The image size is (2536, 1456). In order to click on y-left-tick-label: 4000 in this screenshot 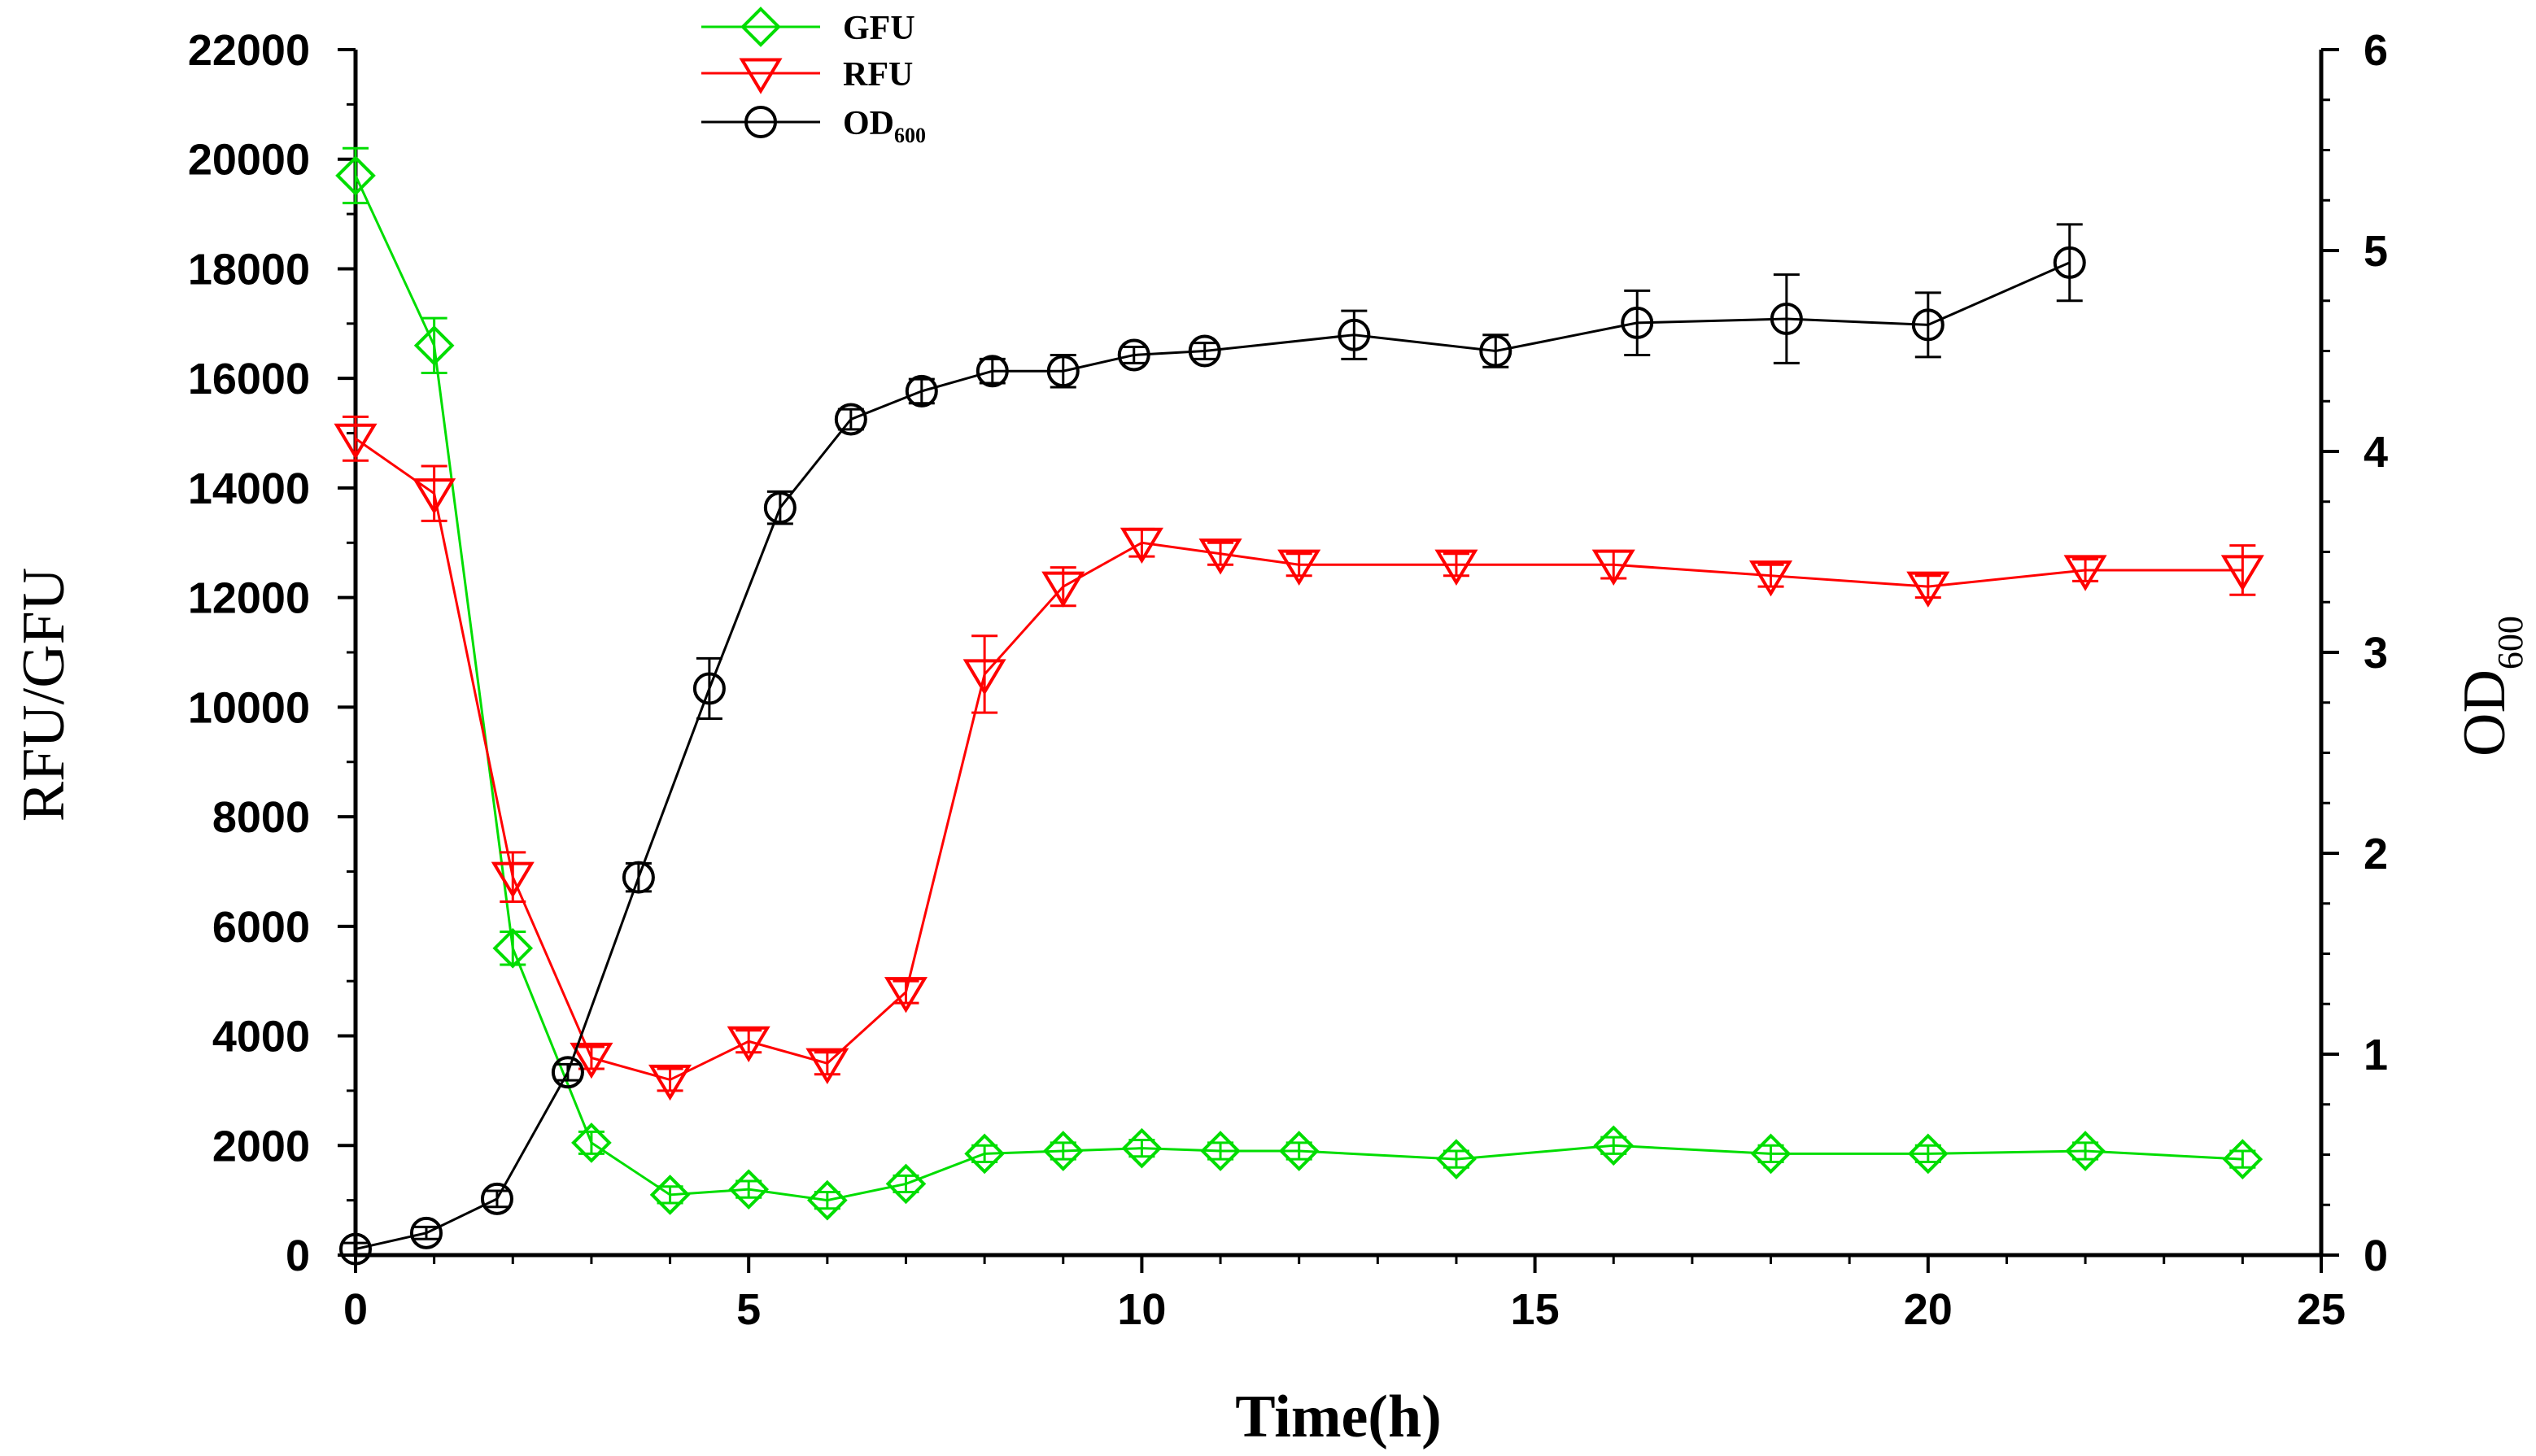, I will do `click(261, 1037)`.